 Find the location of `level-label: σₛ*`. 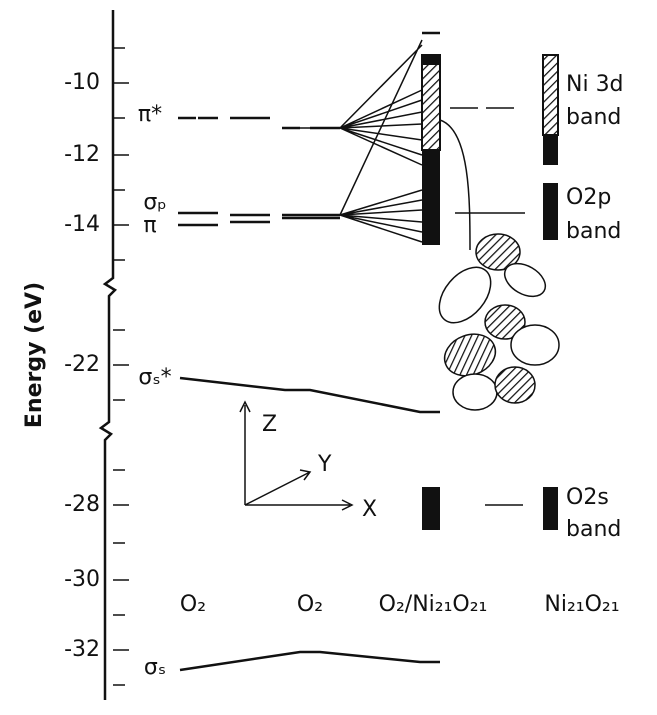

level-label: σₛ* is located at coordinates (154, 377).